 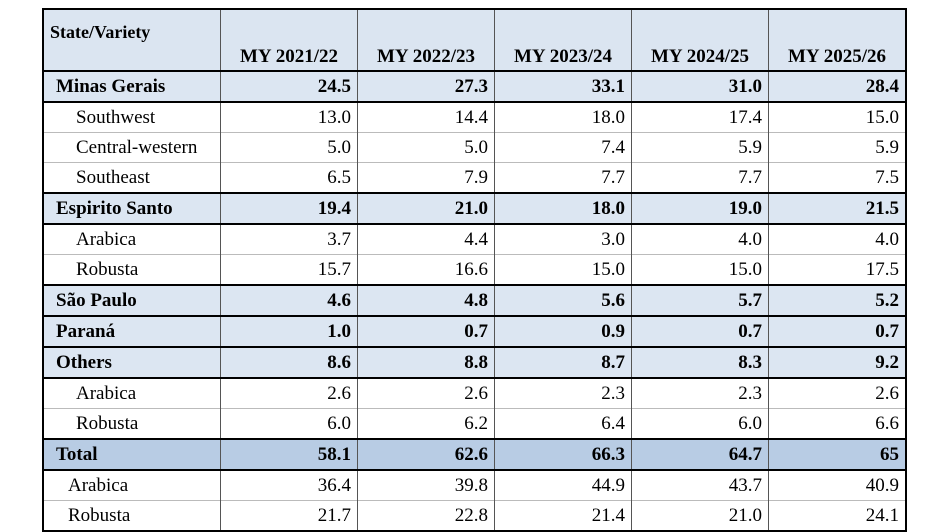 I want to click on value-cell: 6.2, so click(x=426, y=423).